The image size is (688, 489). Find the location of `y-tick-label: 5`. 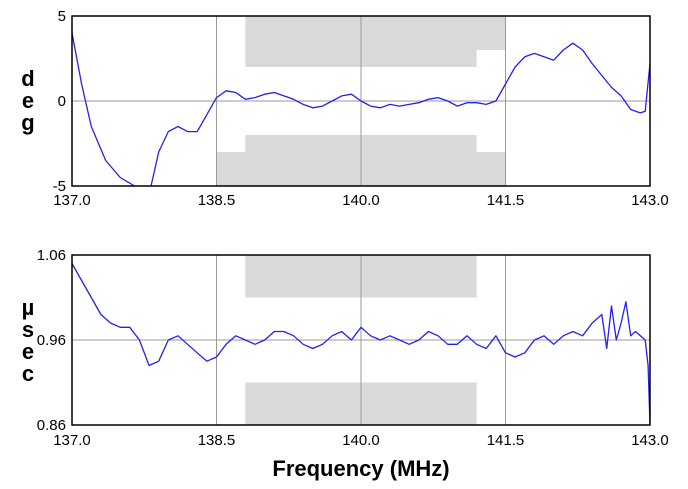

y-tick-label: 5 is located at coordinates (62, 16).